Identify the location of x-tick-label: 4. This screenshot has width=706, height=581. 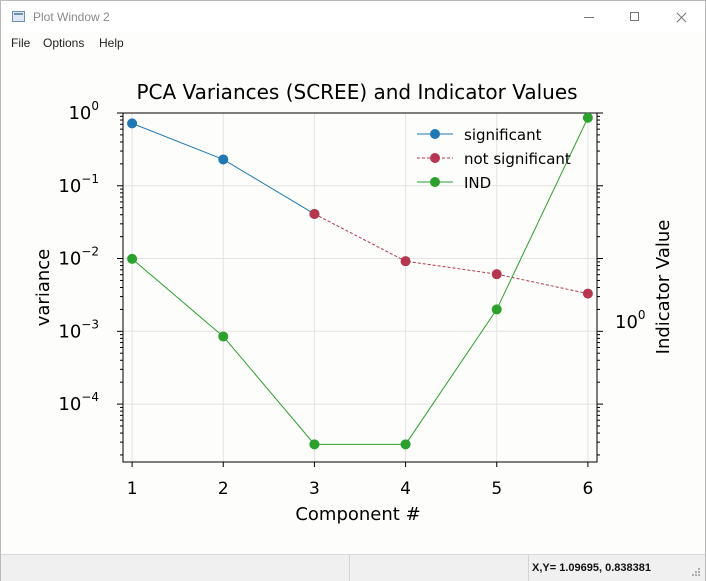
(405, 489).